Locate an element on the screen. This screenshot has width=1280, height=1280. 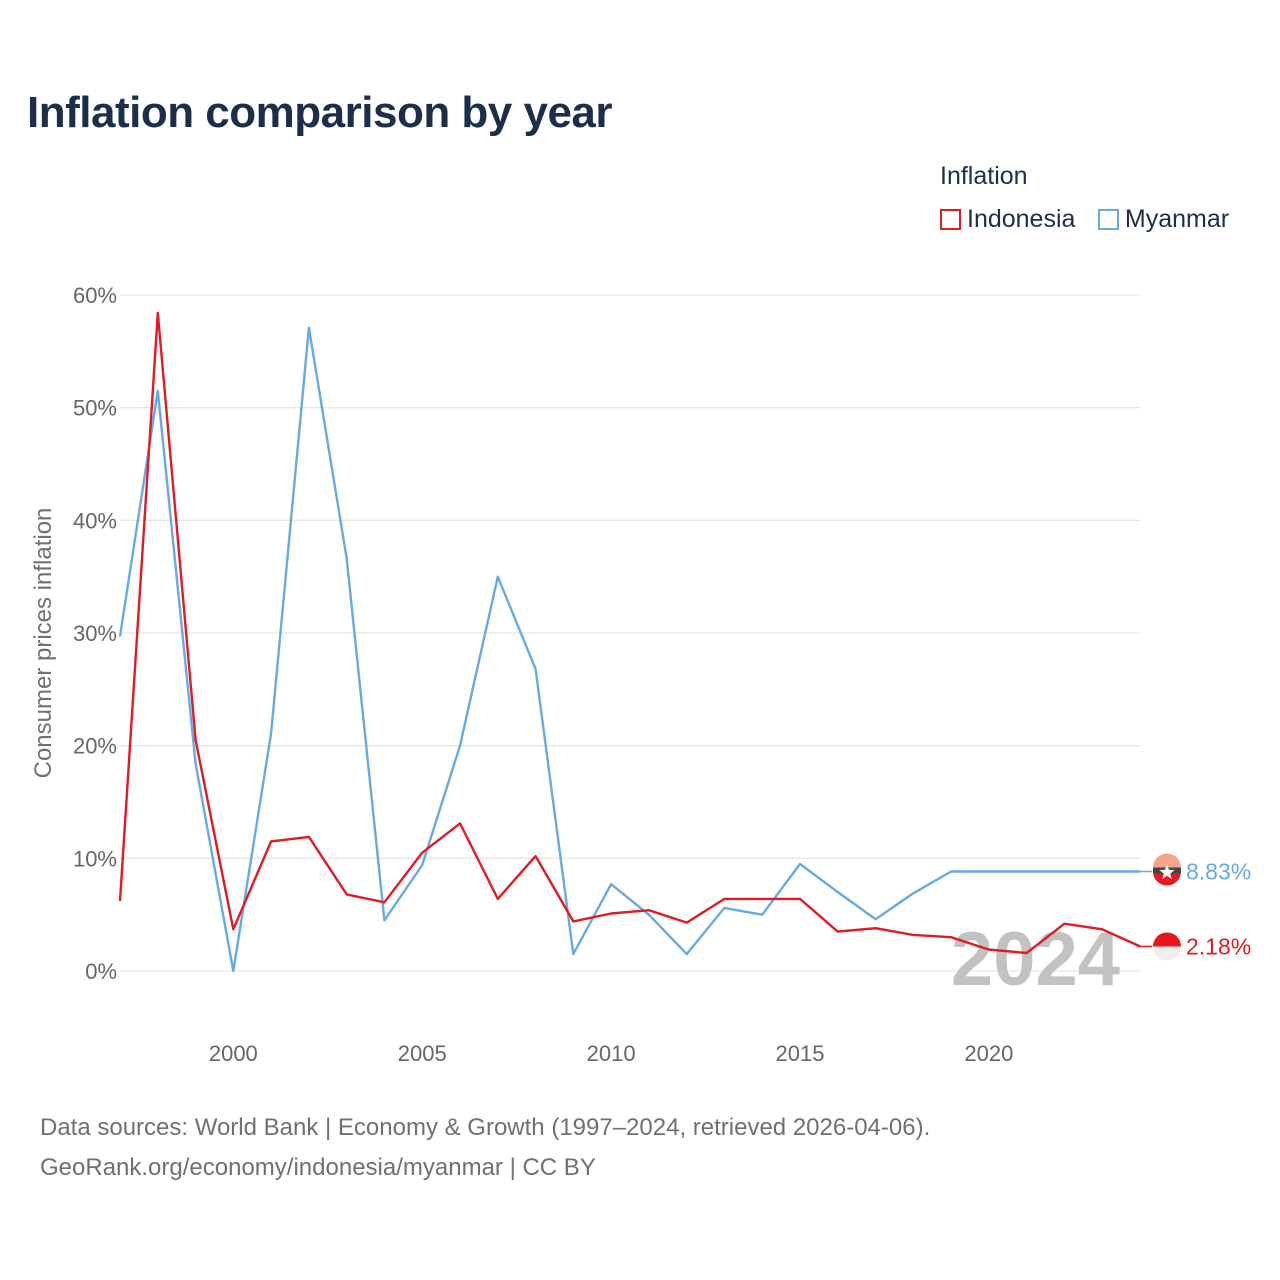
x-tick-label: 2020 is located at coordinates (988, 1053).